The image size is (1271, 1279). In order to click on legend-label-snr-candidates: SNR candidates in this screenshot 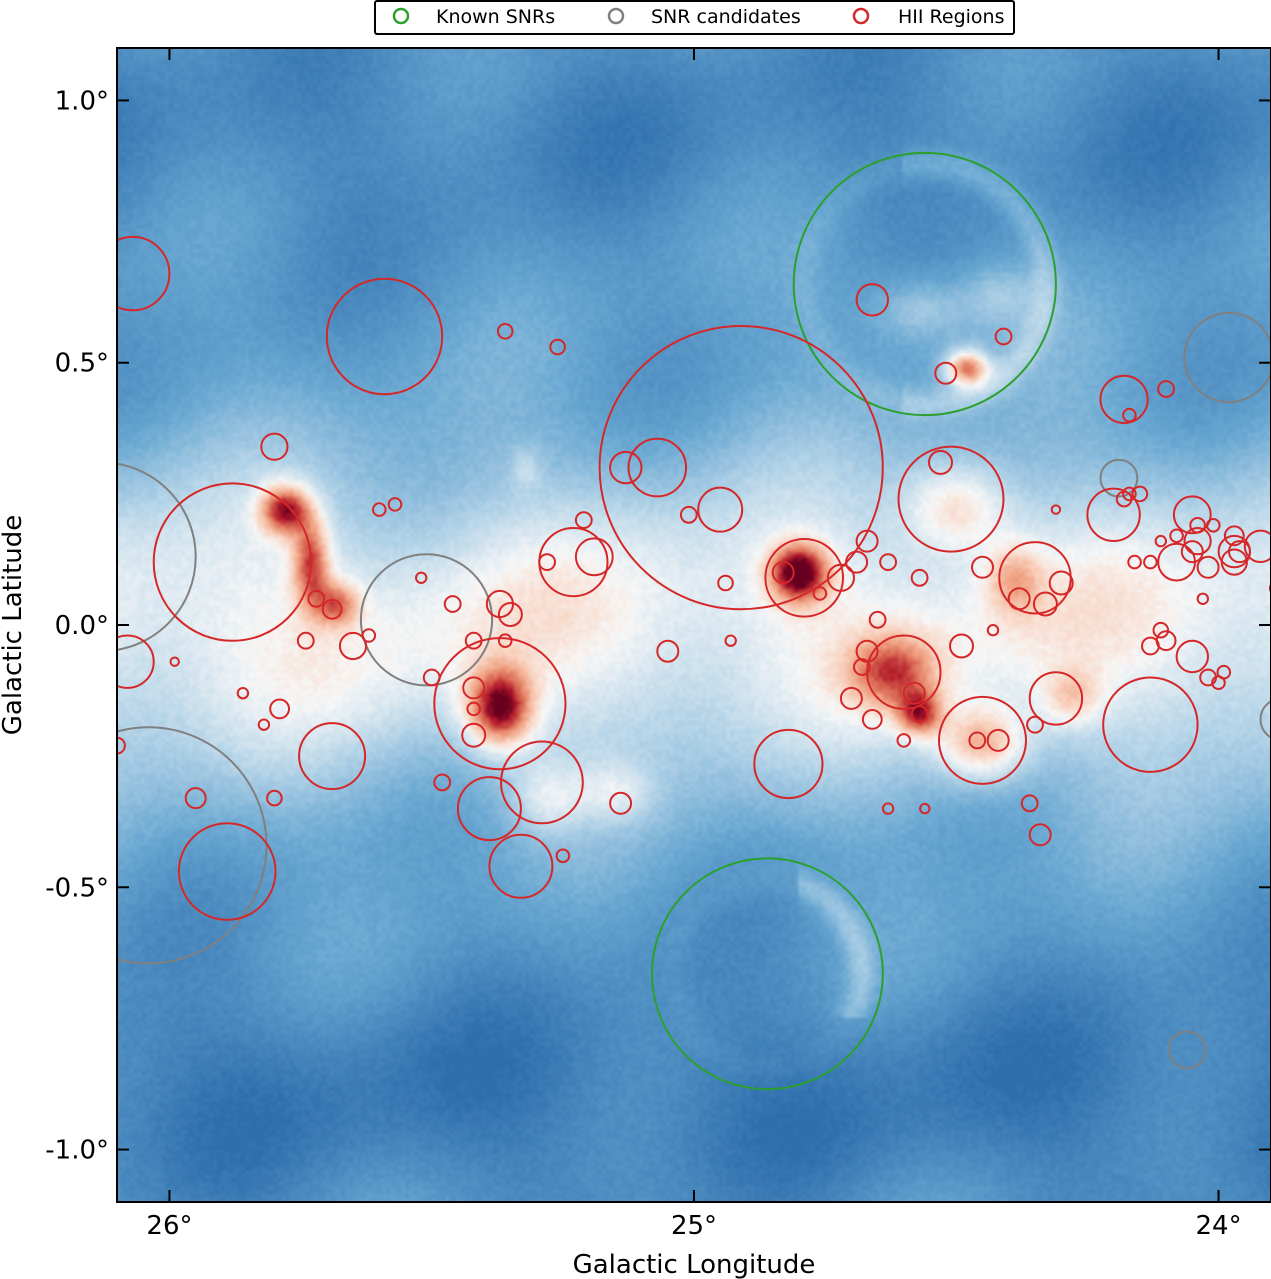, I will do `click(726, 17)`.